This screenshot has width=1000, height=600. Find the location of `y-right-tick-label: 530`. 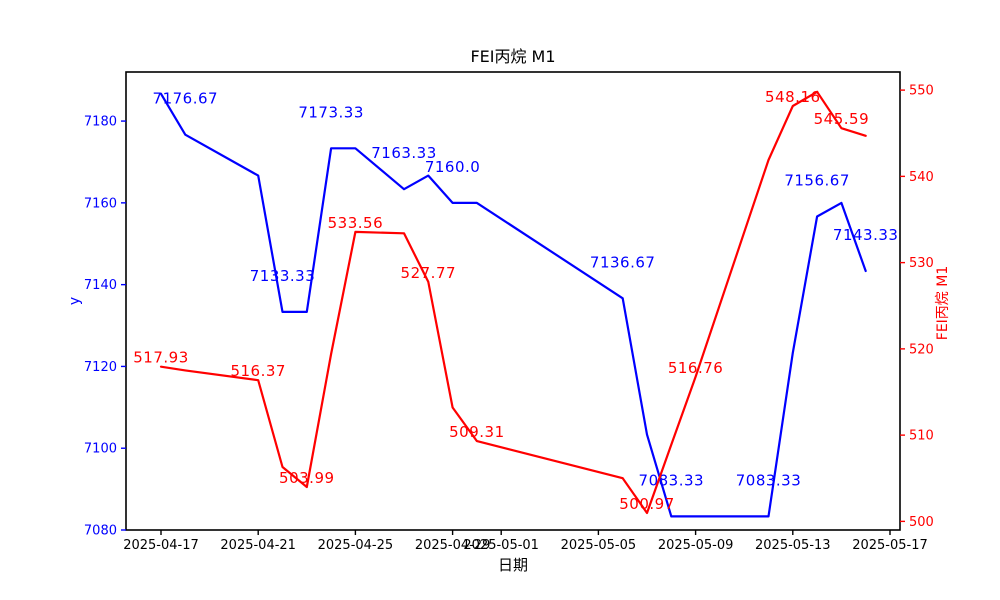

y-right-tick-label: 530 is located at coordinates (921, 263).